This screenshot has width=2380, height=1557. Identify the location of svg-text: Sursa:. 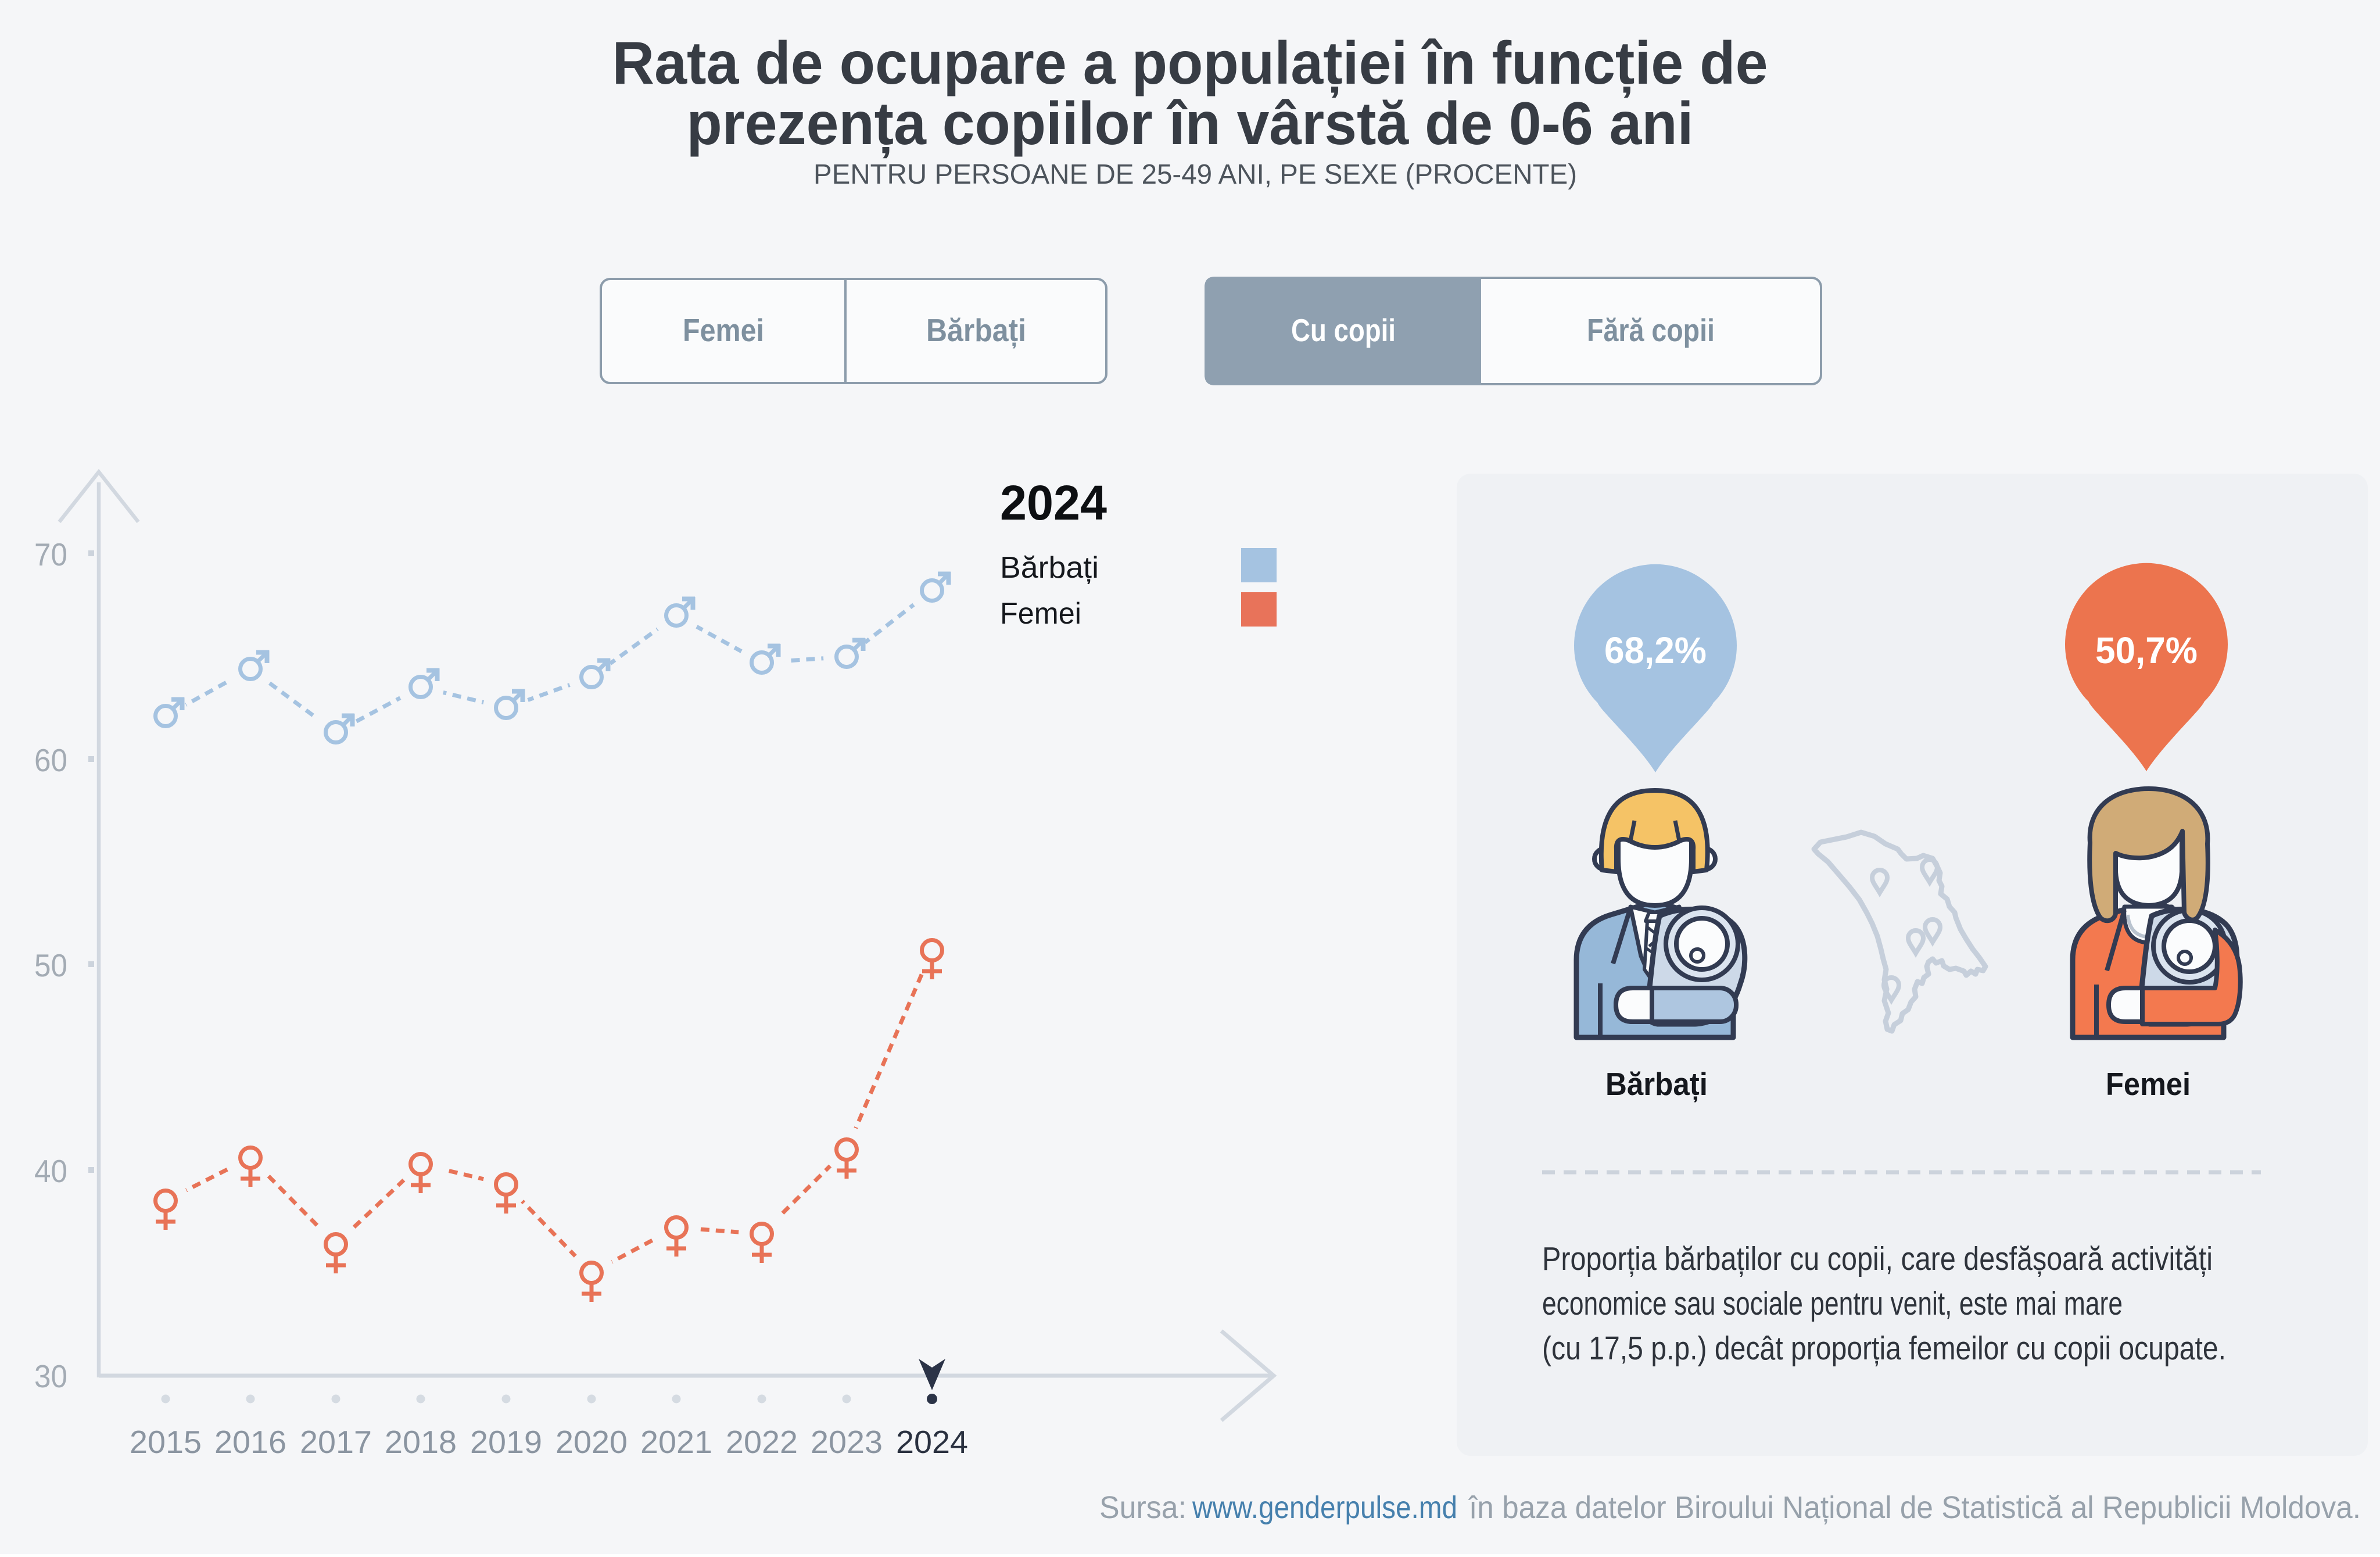
(1143, 1507).